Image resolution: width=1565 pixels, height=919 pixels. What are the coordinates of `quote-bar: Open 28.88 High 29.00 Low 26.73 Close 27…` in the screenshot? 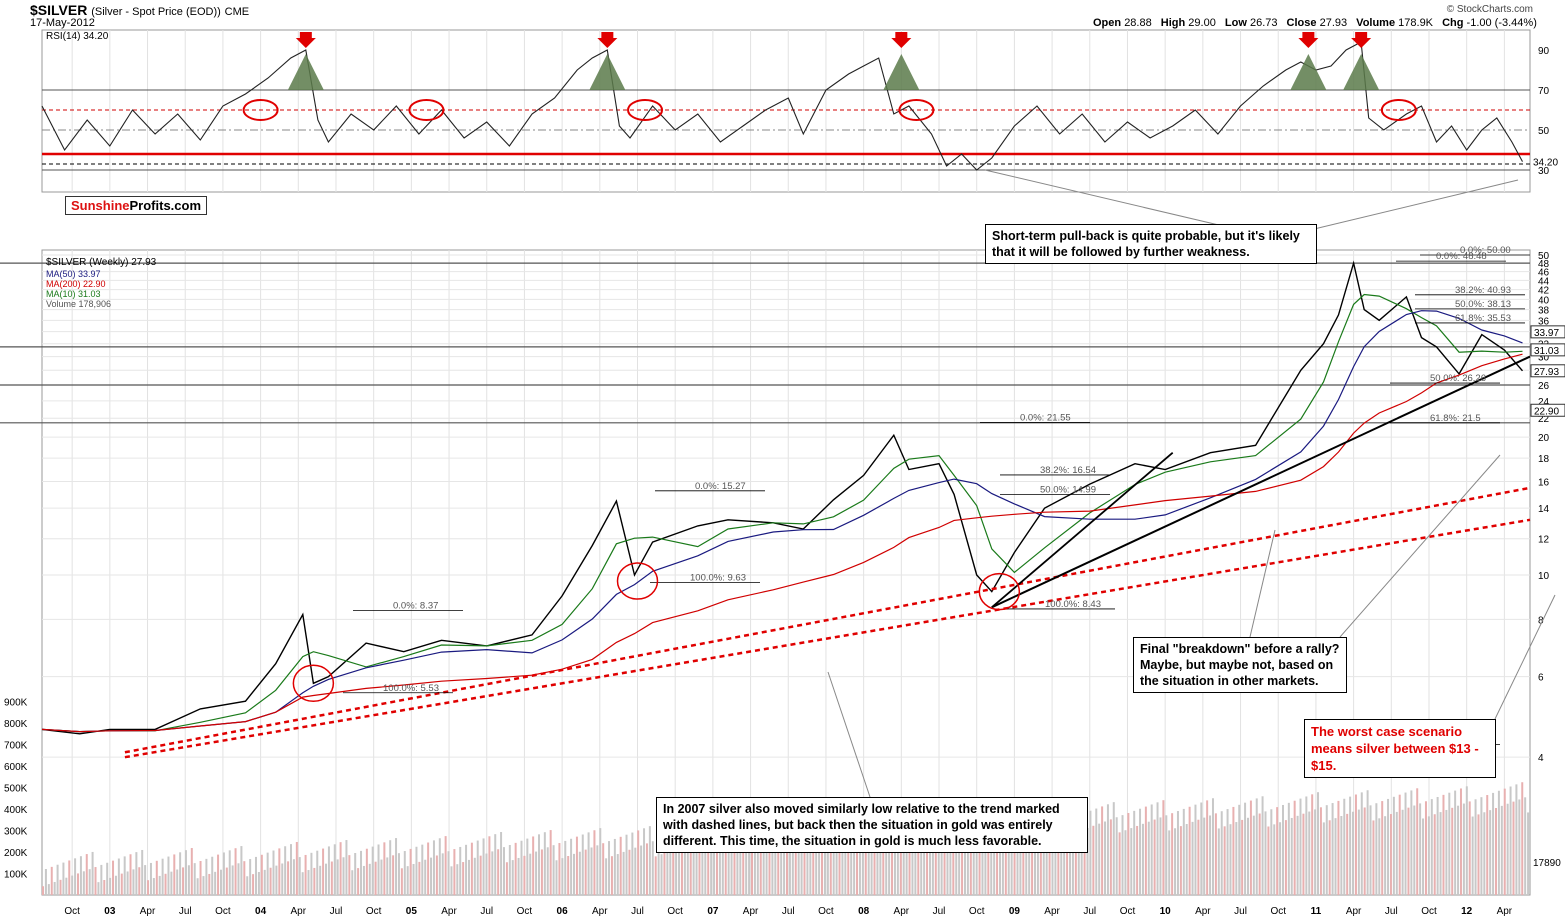 It's located at (1318, 23).